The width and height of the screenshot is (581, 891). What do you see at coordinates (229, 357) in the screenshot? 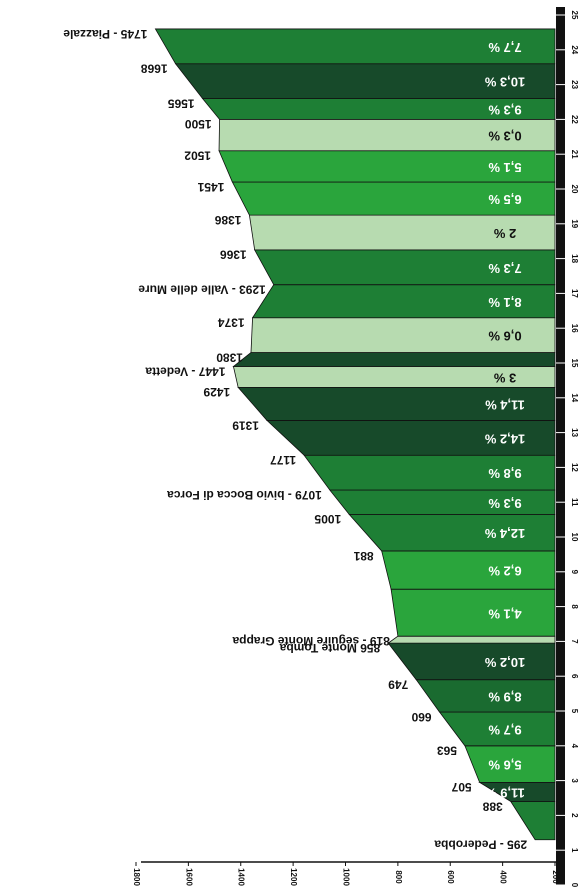
I see `altitude-label: 1380` at bounding box center [229, 357].